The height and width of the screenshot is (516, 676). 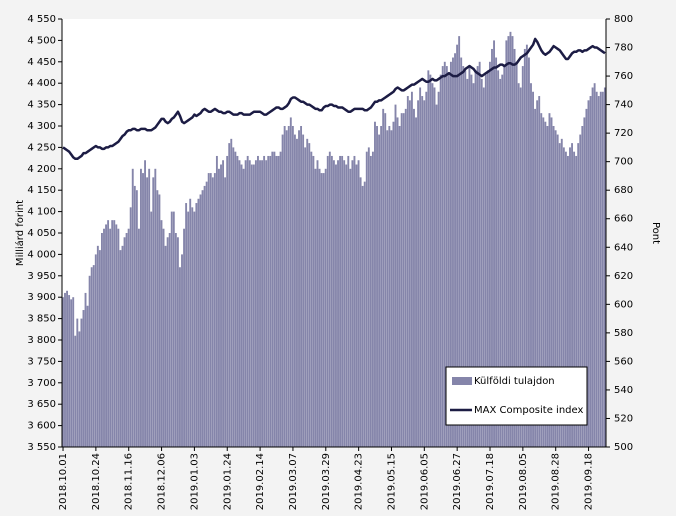 I want to click on y2-tick-label: 780, so click(x=623, y=48).